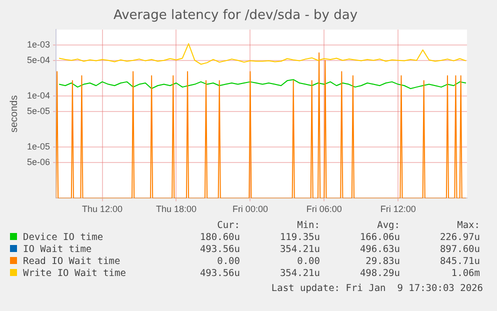  I want to click on y-tick-label: 1e-05, so click(38, 147).